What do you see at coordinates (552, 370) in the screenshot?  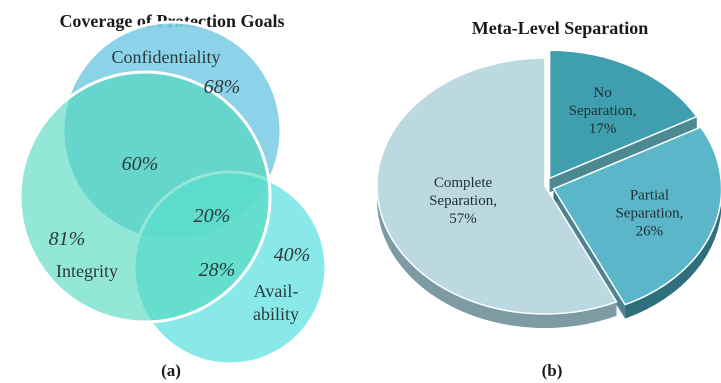 I see `panel-label-b: (b)` at bounding box center [552, 370].